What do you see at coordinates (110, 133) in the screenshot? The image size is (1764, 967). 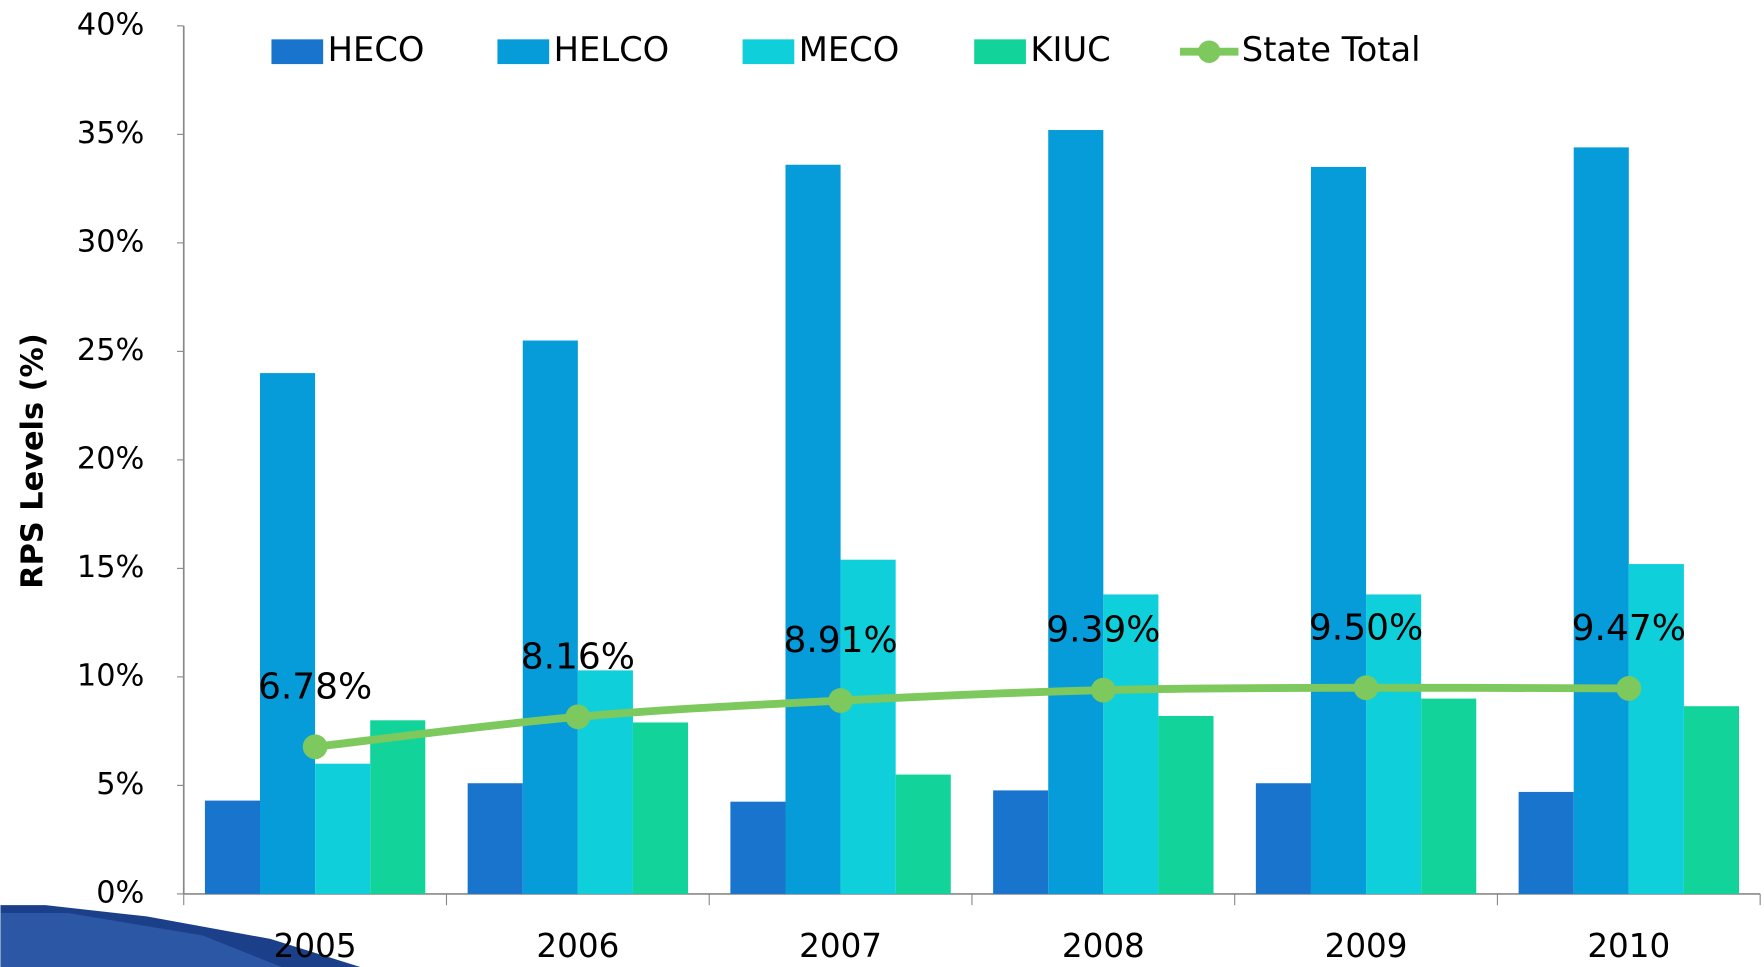 I see `y-tick-label: 35%` at bounding box center [110, 133].